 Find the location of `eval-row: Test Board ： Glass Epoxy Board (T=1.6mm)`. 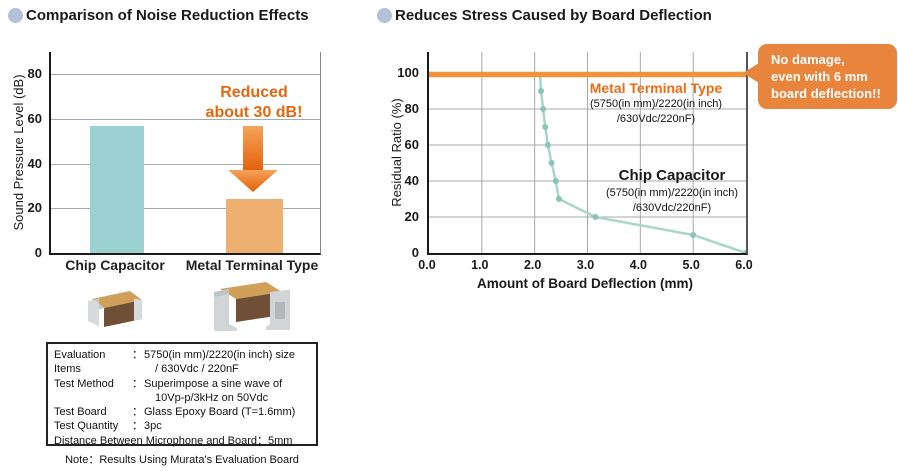

eval-row: Test Board ： Glass Epoxy Board (T=1.6mm) is located at coordinates (183, 412).